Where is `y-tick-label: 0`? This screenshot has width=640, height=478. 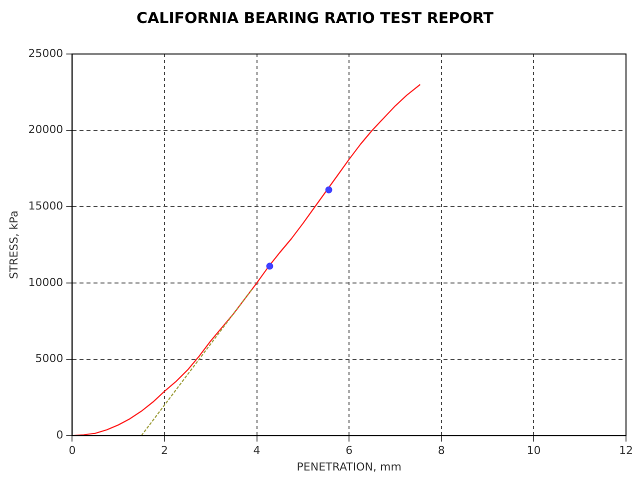
y-tick-label: 0 is located at coordinates (60, 435).